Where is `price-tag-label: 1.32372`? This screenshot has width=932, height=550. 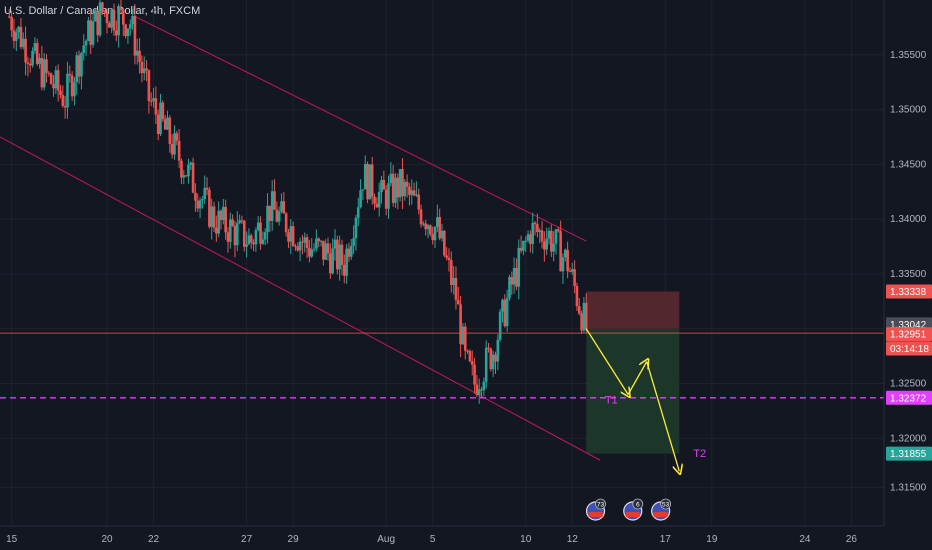 price-tag-label: 1.32372 is located at coordinates (908, 398).